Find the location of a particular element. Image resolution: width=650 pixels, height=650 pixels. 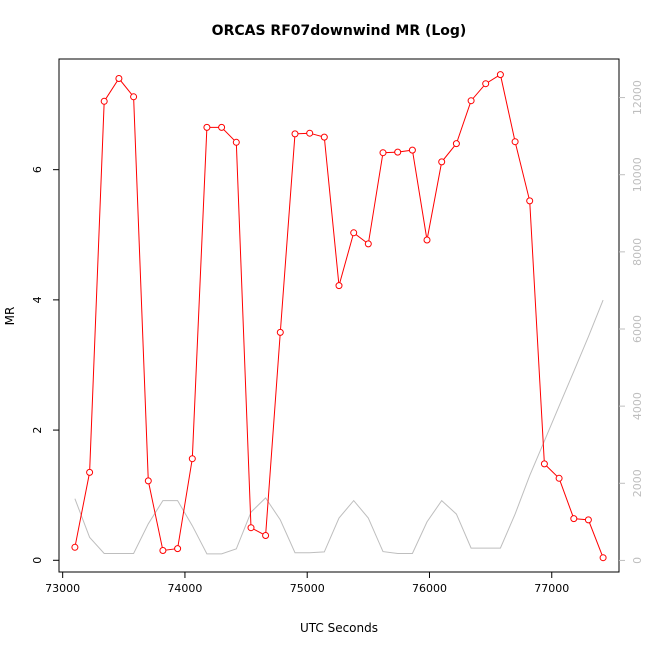

x-tick-label: 77000 is located at coordinates (551, 588).